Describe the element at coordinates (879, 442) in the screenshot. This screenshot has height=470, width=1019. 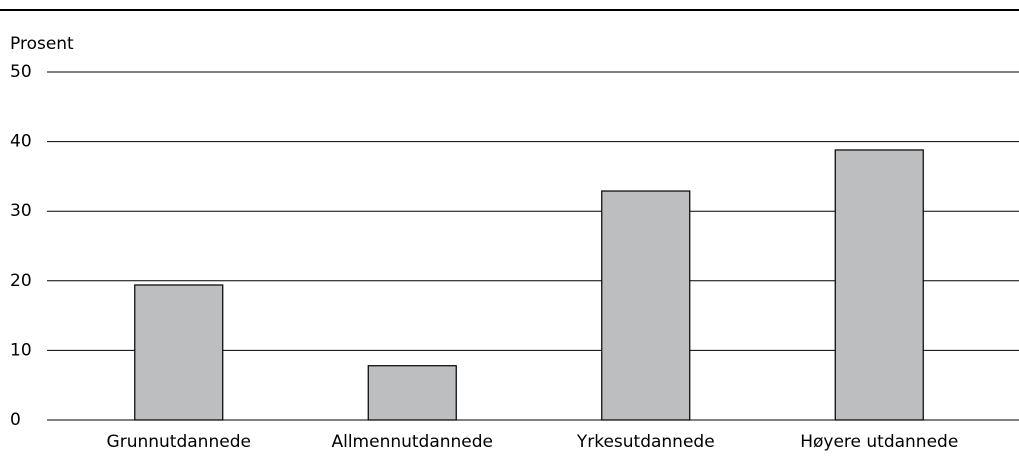
I see `x-tick-label: Høyere utdannede` at that location.